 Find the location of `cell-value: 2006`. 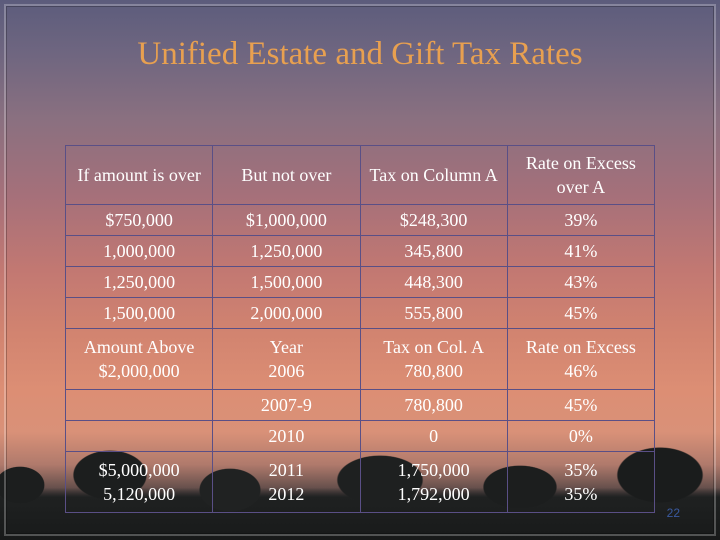

cell-value: 2006 is located at coordinates (286, 371).